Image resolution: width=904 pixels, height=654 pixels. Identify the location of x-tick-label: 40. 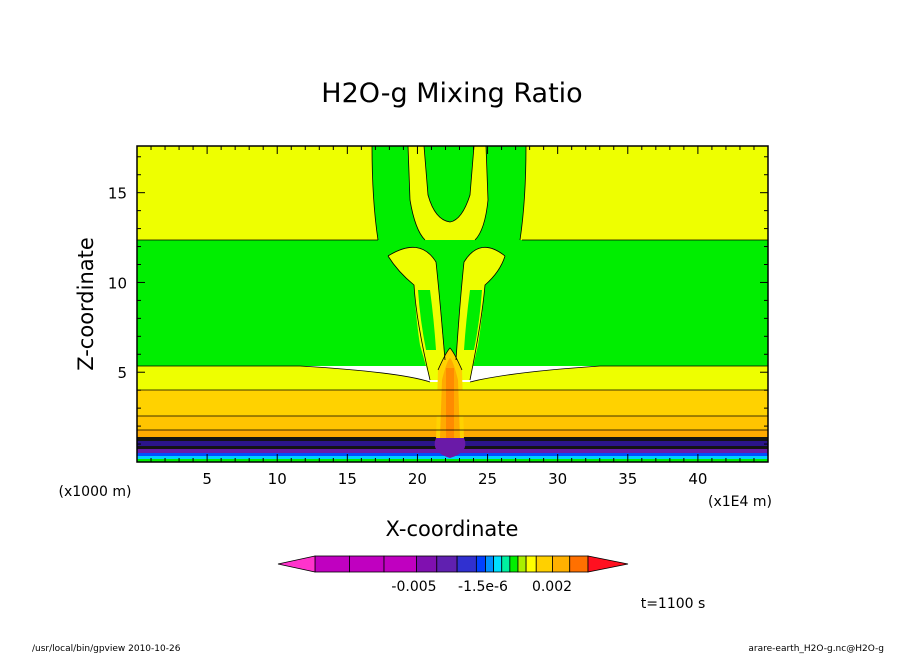
(697, 479).